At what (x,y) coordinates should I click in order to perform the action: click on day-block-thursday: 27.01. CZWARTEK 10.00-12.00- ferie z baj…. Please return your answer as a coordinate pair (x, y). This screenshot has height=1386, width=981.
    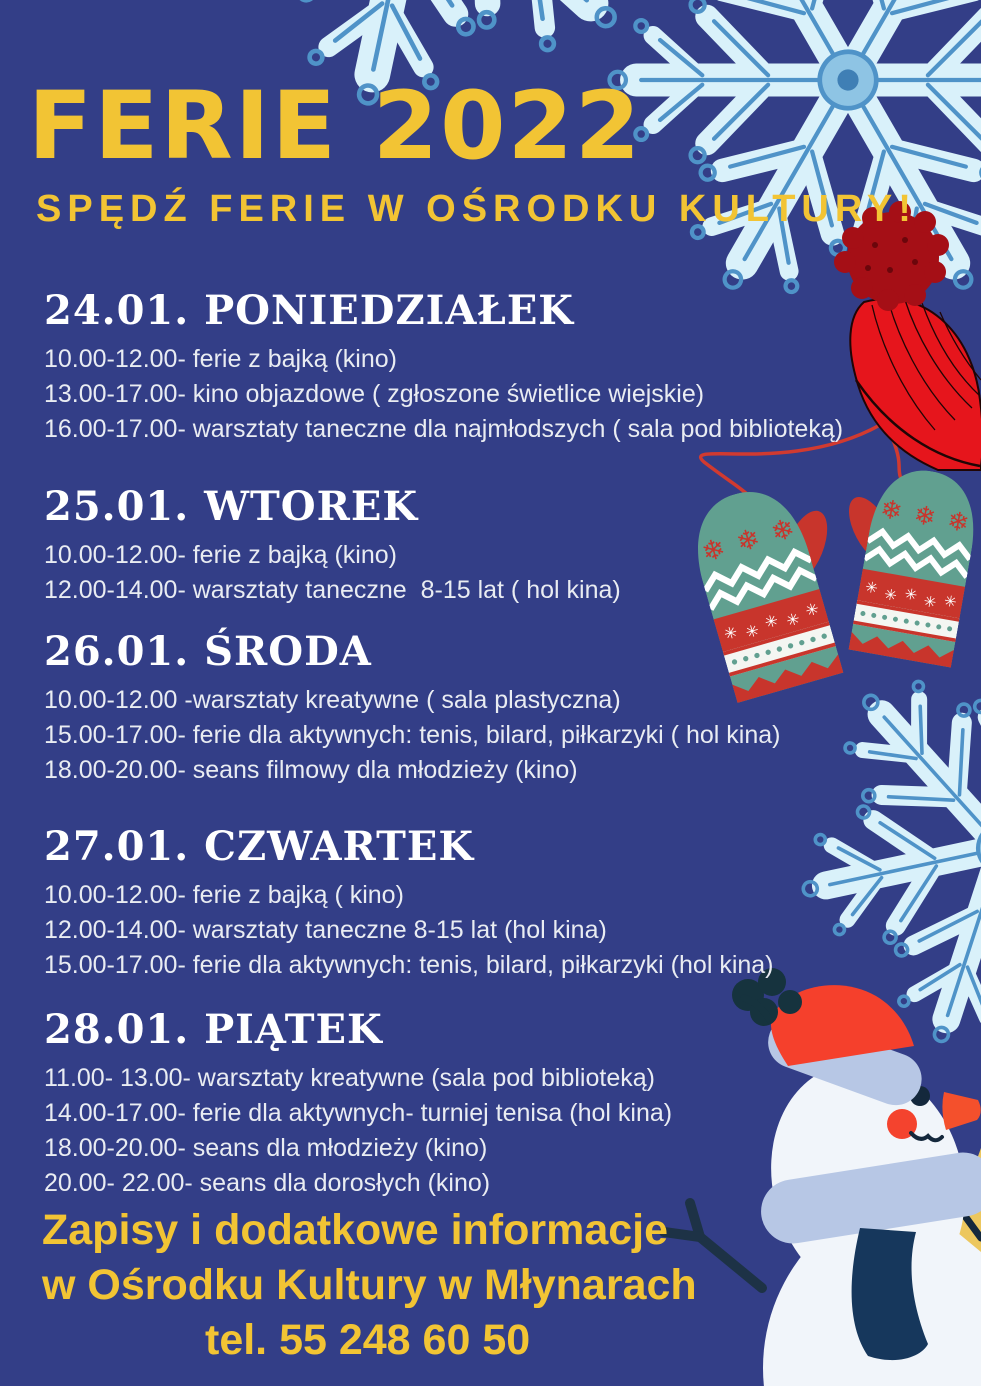
    Looking at the image, I should click on (504, 903).